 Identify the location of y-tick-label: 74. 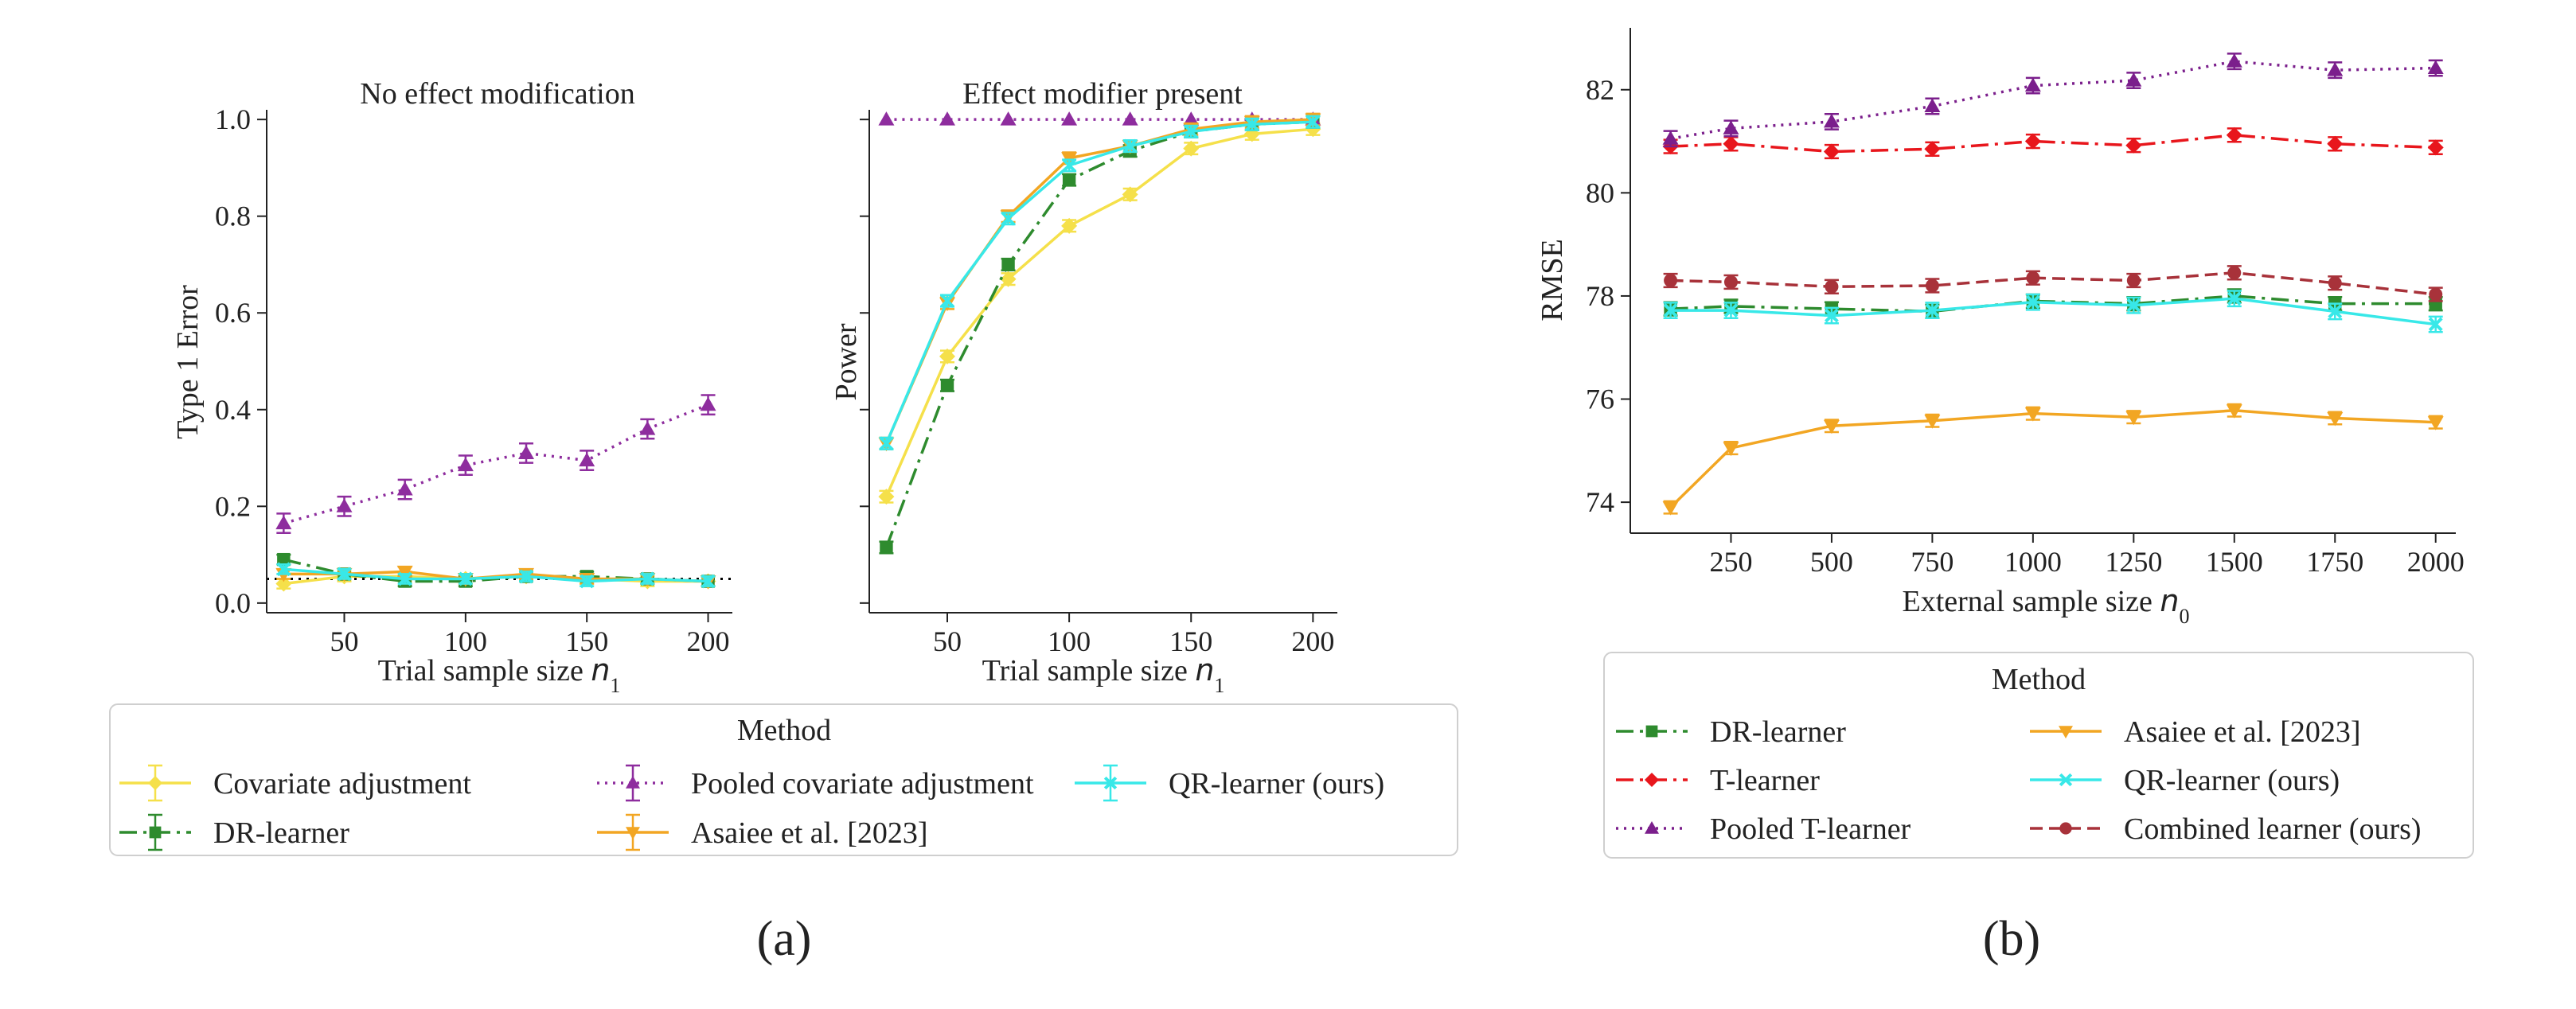
(1600, 502).